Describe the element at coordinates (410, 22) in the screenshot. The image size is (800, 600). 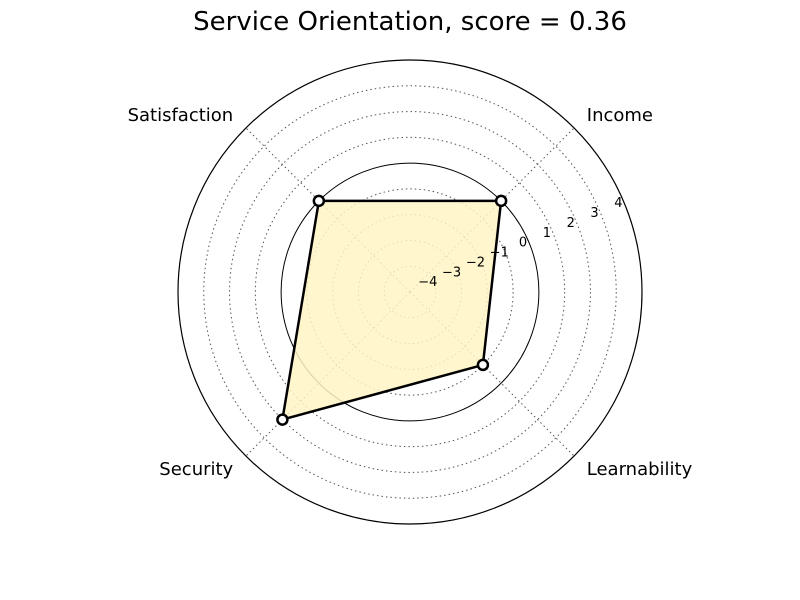
I see `chart-title: Service Orientation, score = 0.36` at that location.